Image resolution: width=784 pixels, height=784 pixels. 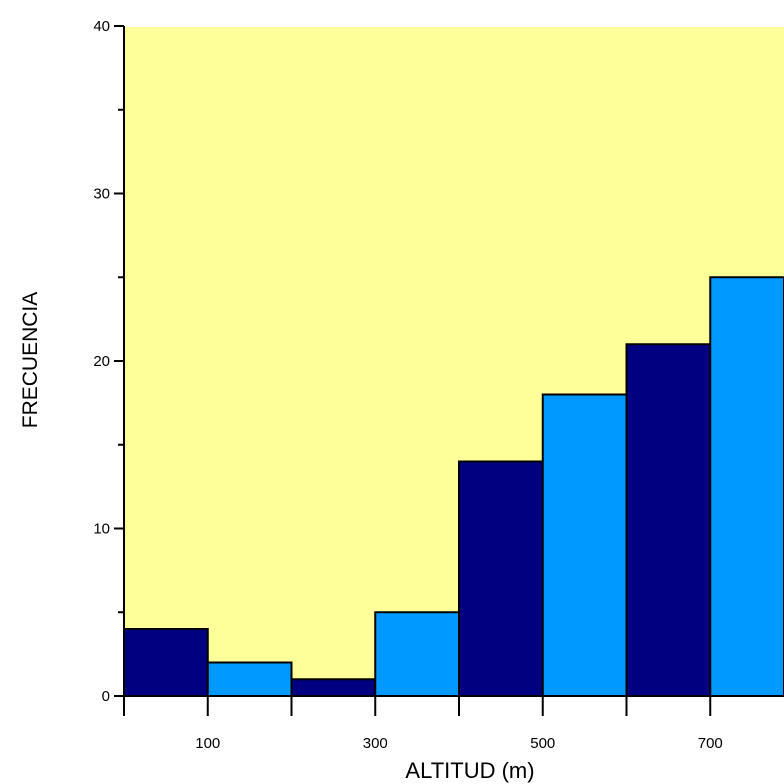 What do you see at coordinates (375, 743) in the screenshot?
I see `x-tick-label-300: 300` at bounding box center [375, 743].